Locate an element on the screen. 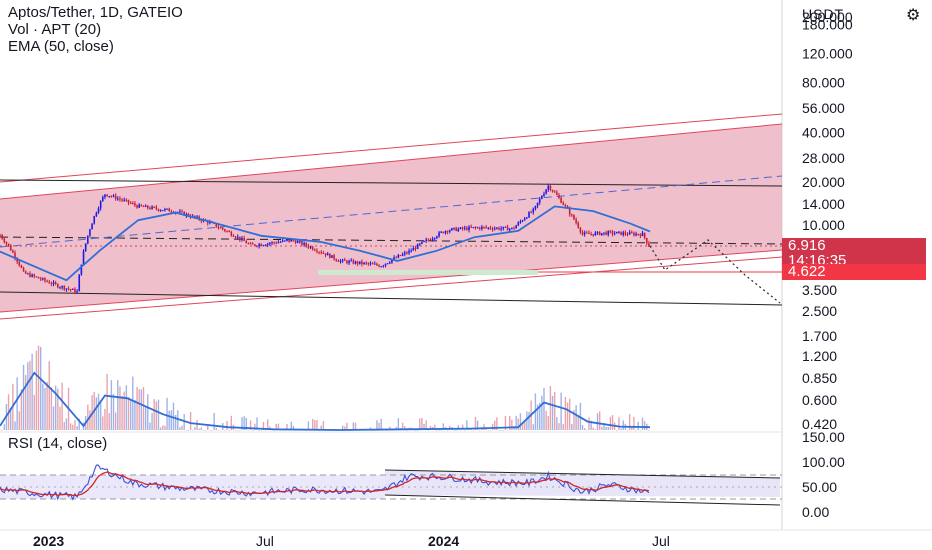  rsi-tick-label: 0.00 is located at coordinates (815, 512).